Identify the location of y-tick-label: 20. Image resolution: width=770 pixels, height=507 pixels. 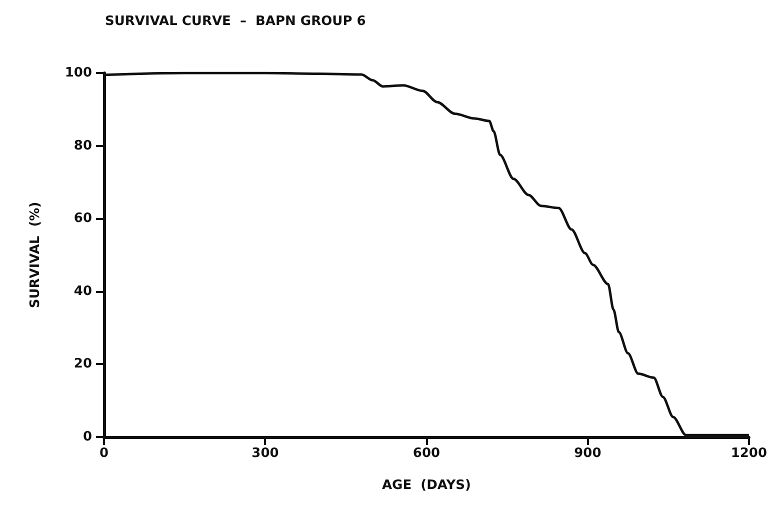
(83, 364).